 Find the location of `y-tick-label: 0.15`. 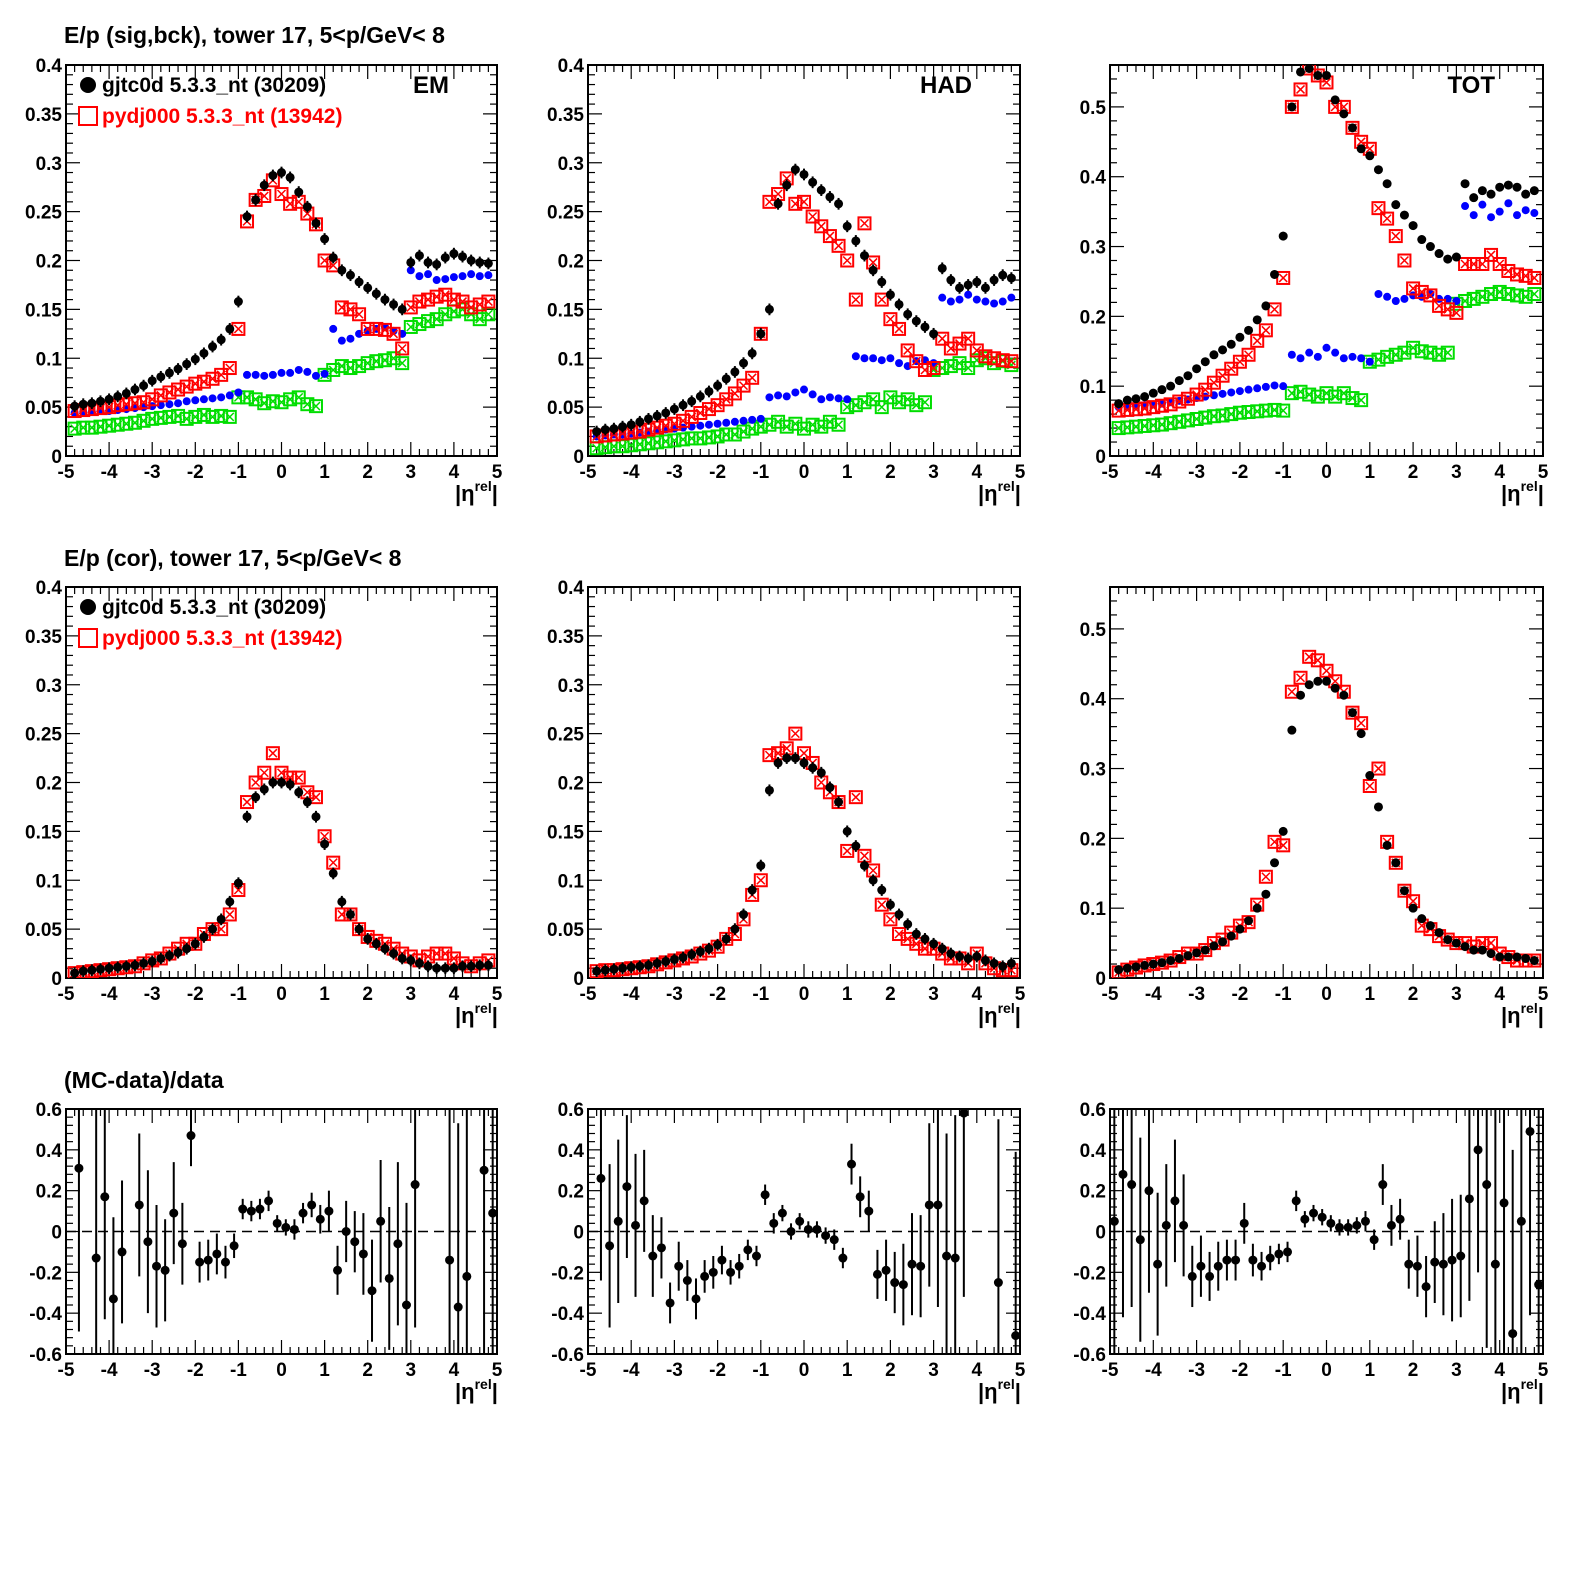

y-tick-label: 0.15 is located at coordinates (43, 832).